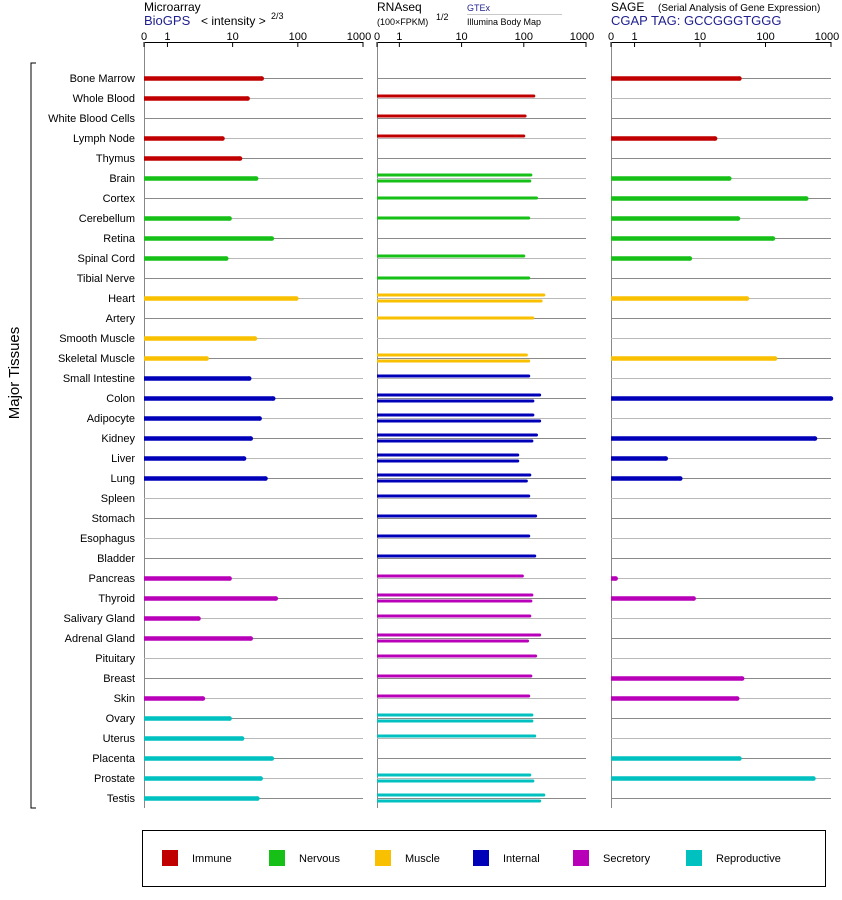  Describe the element at coordinates (481, 858) in the screenshot. I see `legend-swatch-internal` at that location.